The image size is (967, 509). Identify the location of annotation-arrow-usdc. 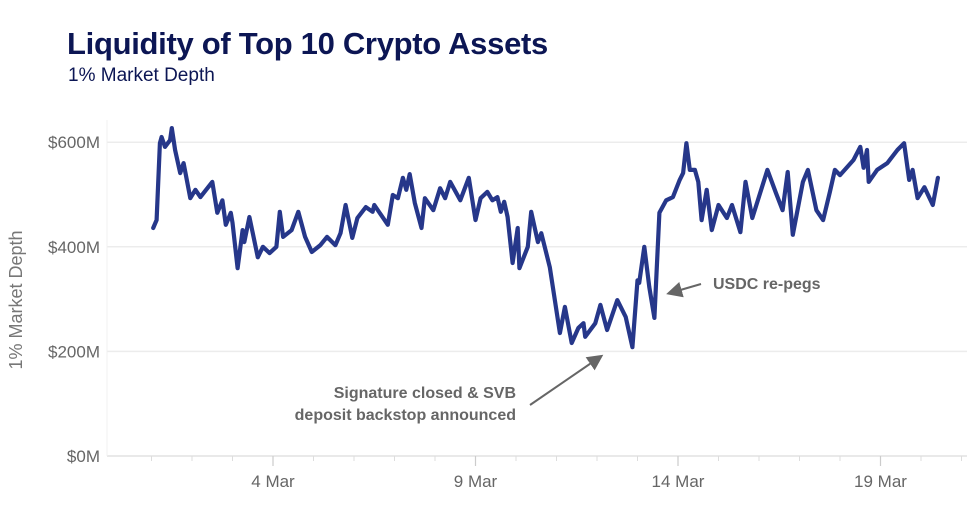
(684, 289).